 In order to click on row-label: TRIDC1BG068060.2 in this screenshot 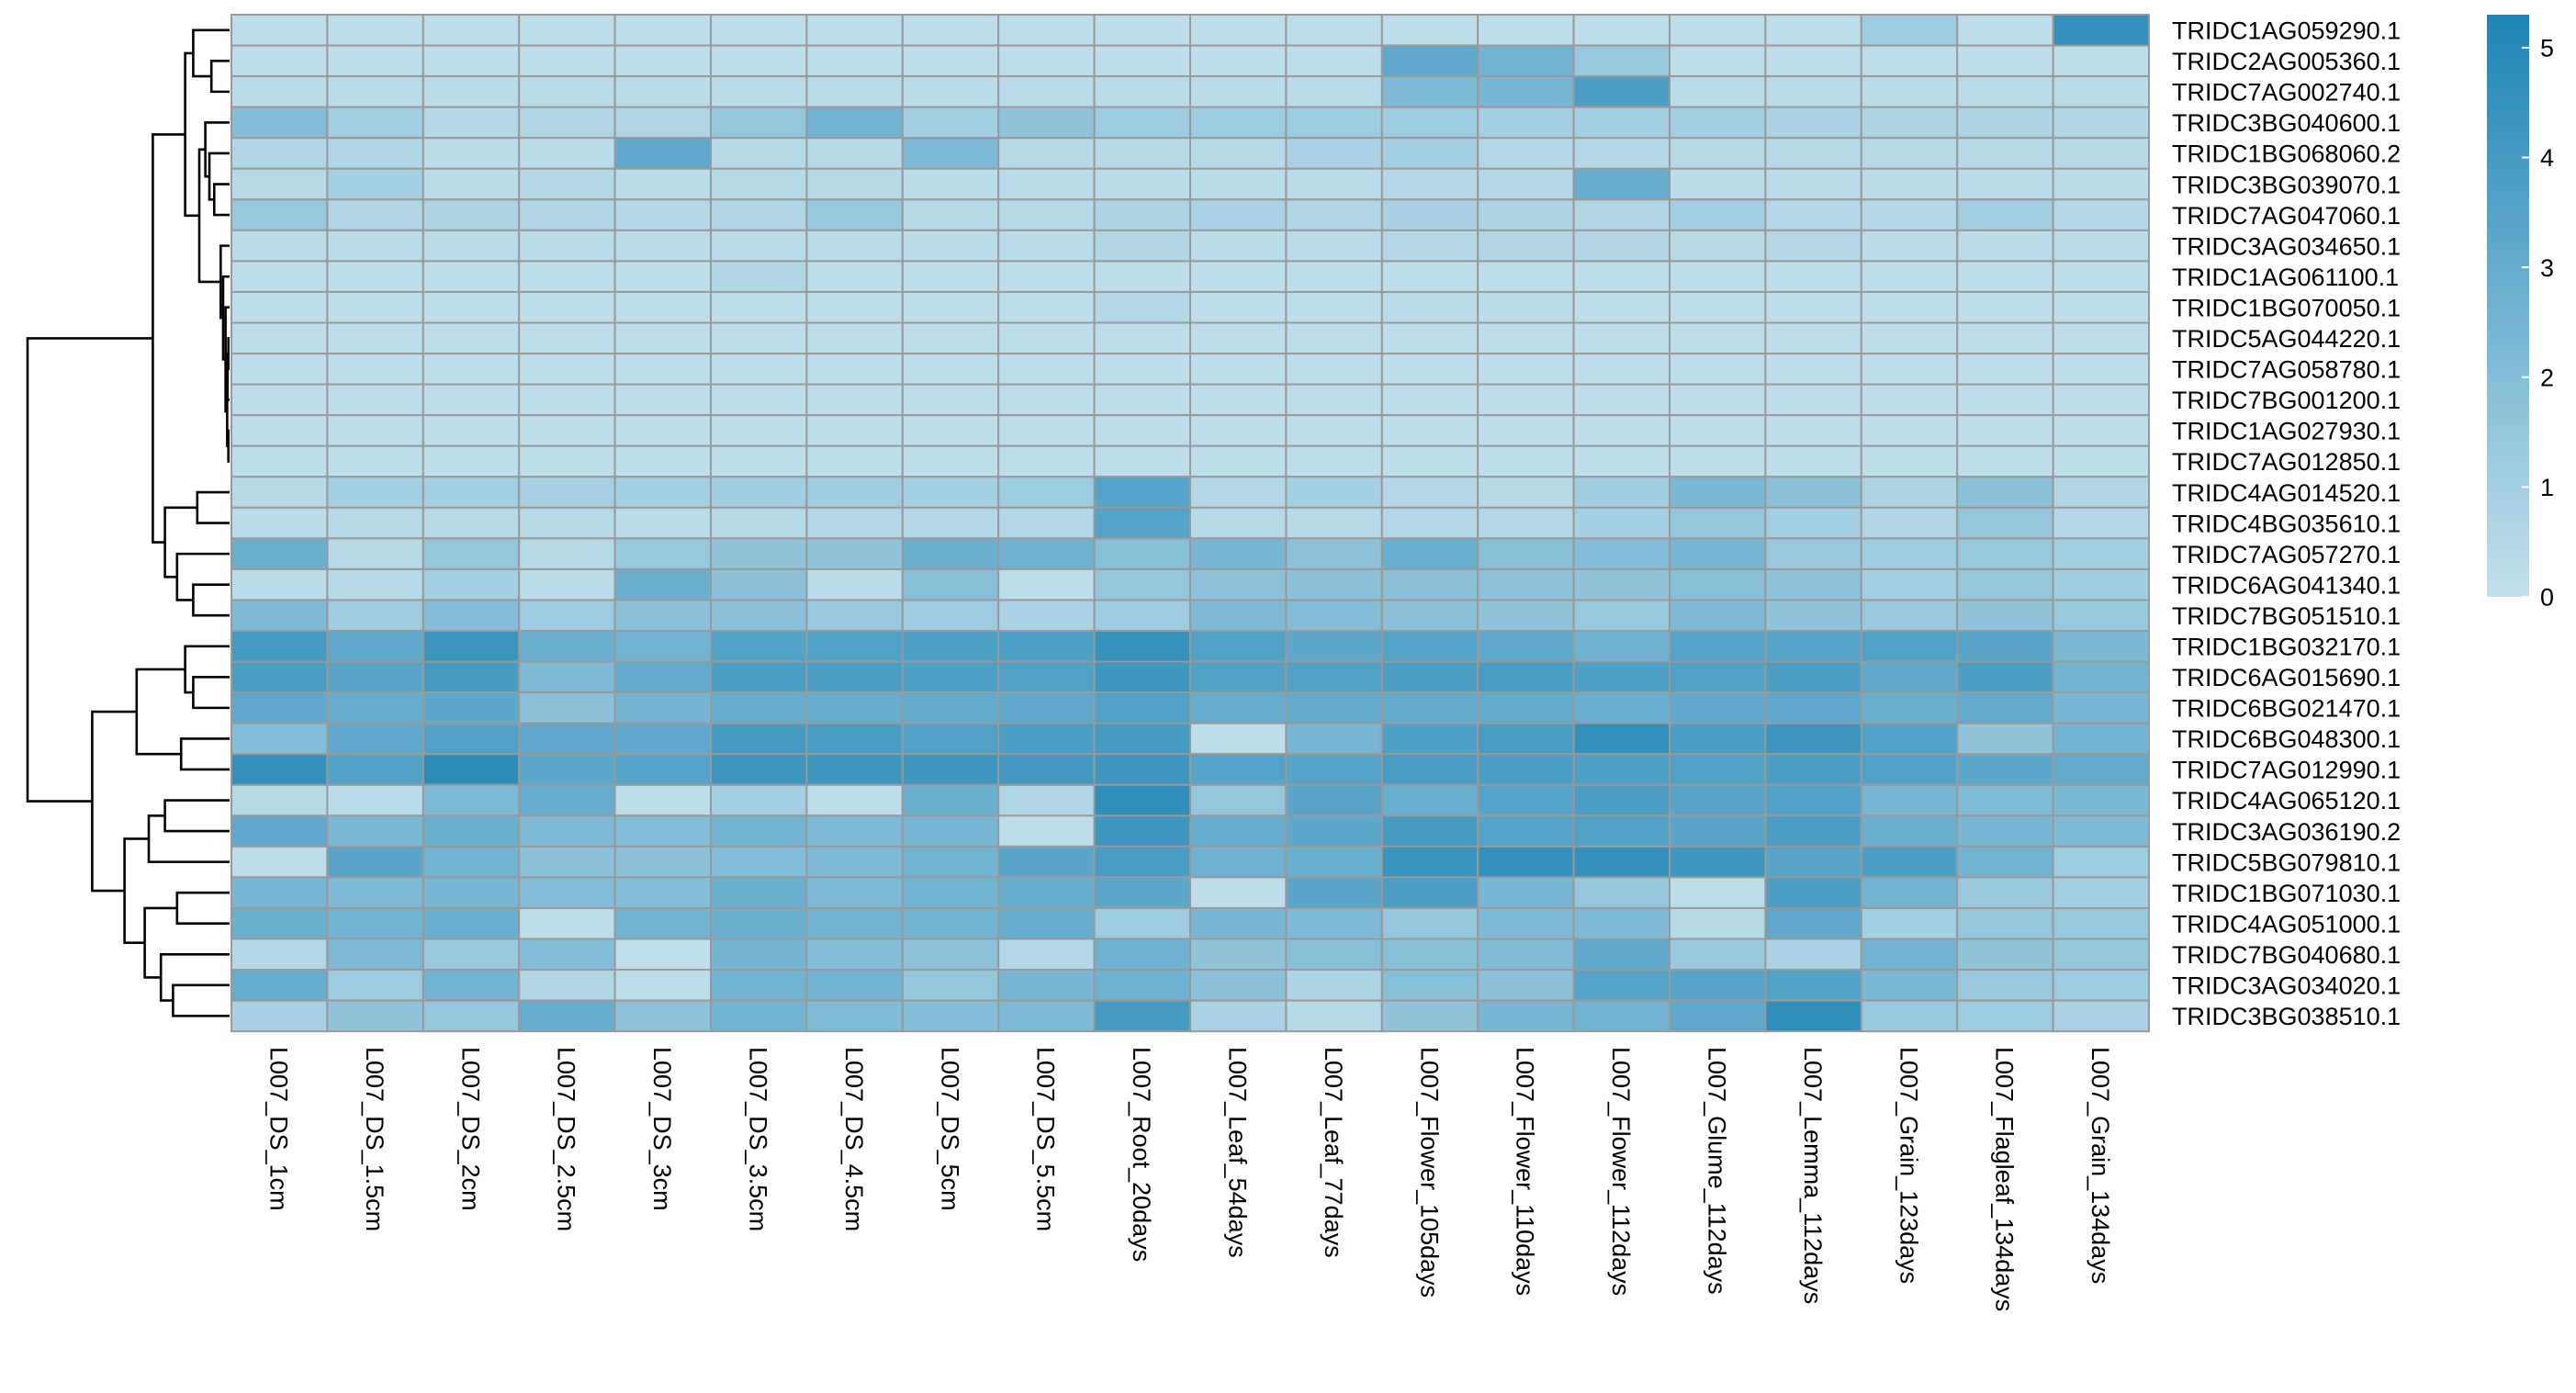, I will do `click(2286, 154)`.